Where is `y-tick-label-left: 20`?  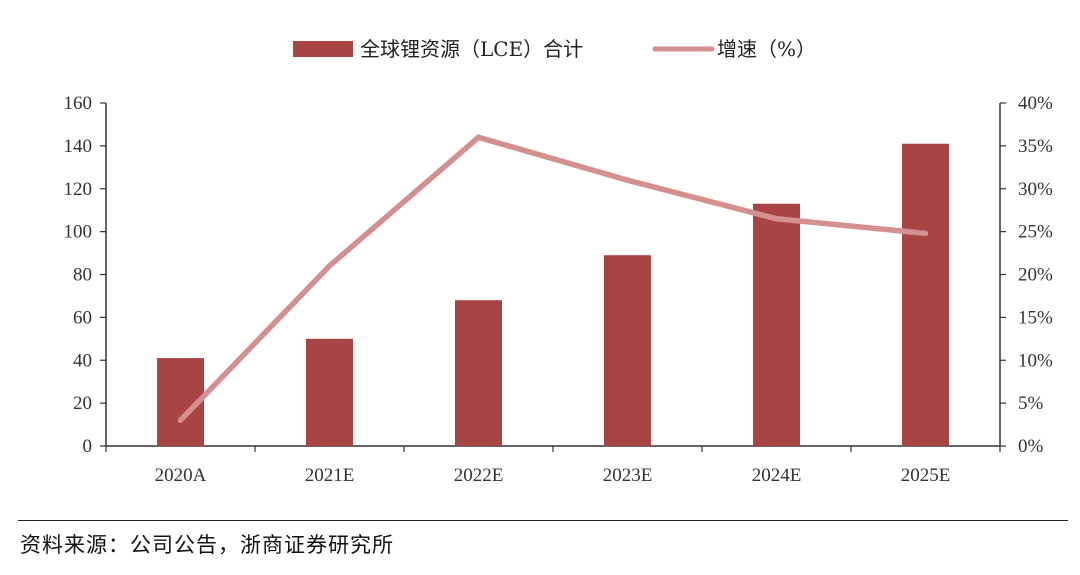
y-tick-label-left: 20 is located at coordinates (82, 403).